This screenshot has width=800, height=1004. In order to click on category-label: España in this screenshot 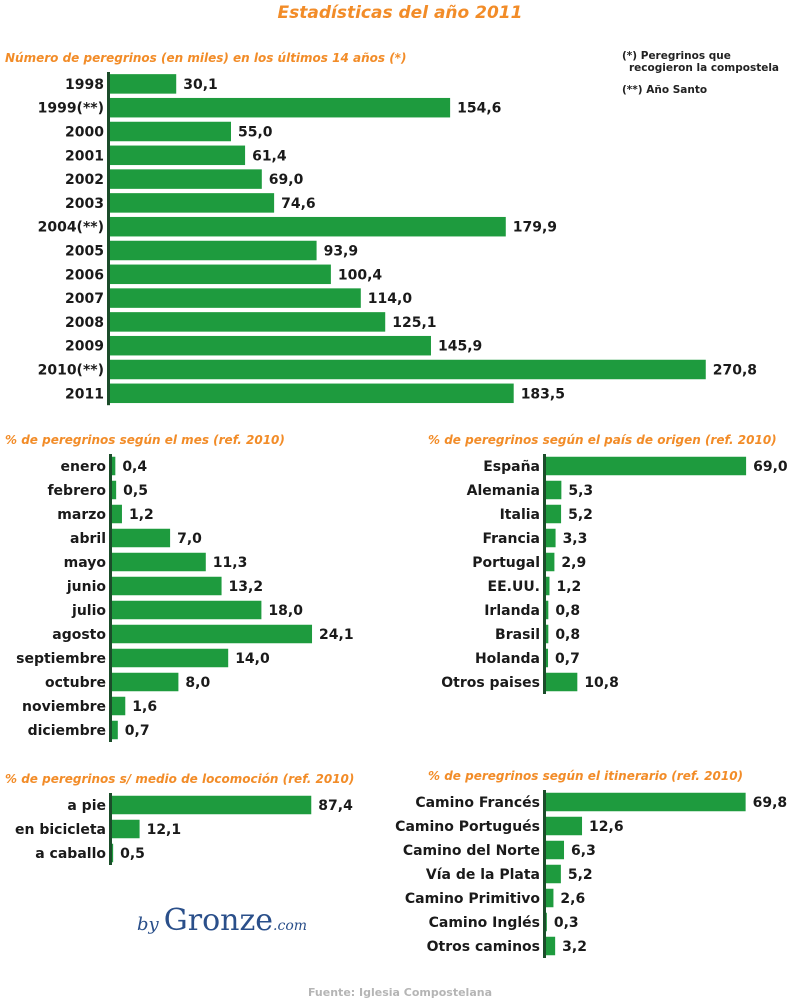, I will do `click(511, 467)`.